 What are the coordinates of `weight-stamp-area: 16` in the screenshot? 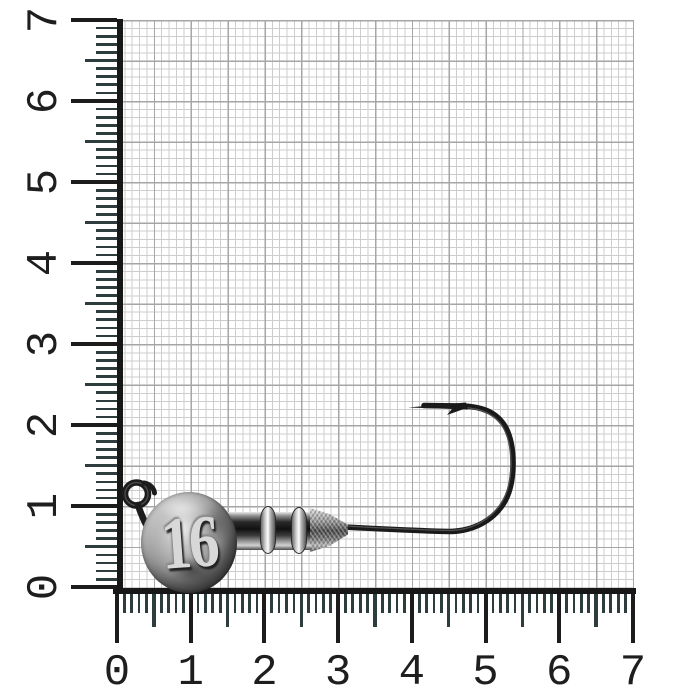 It's located at (189, 542).